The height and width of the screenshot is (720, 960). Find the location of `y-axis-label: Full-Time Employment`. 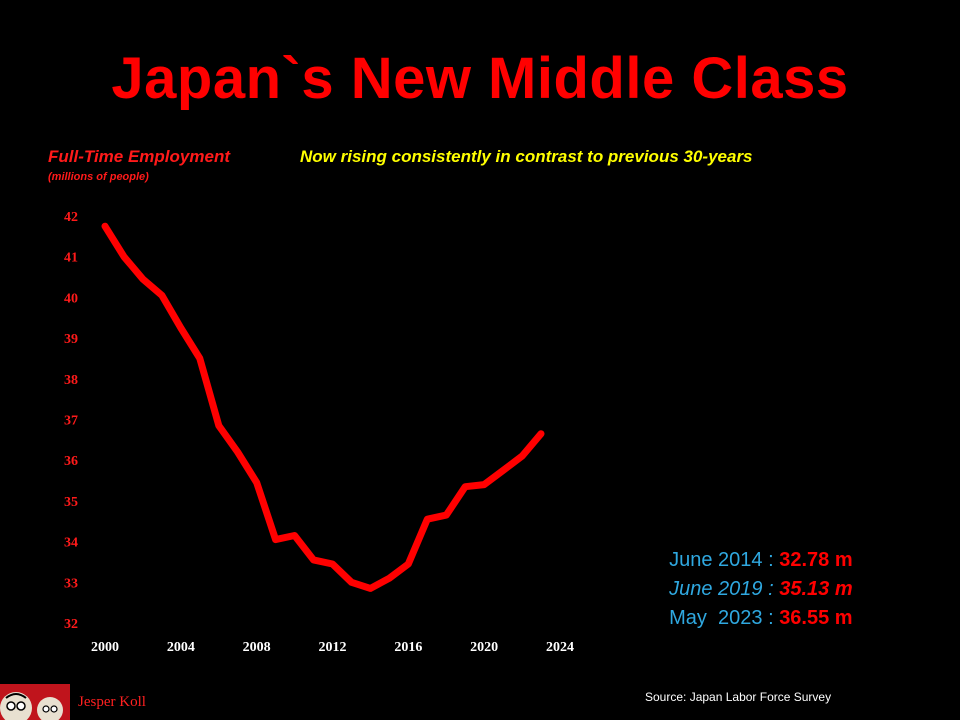

y-axis-label: Full-Time Employment is located at coordinates (139, 156).